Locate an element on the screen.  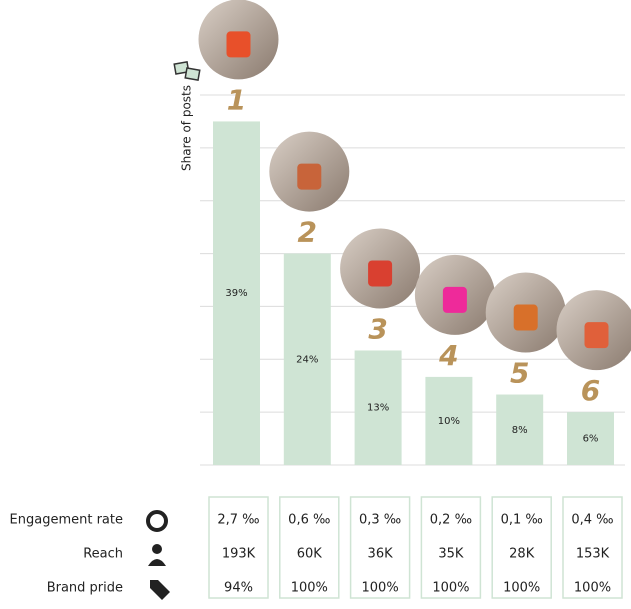
engagement-icon is located at coordinates (157, 521).